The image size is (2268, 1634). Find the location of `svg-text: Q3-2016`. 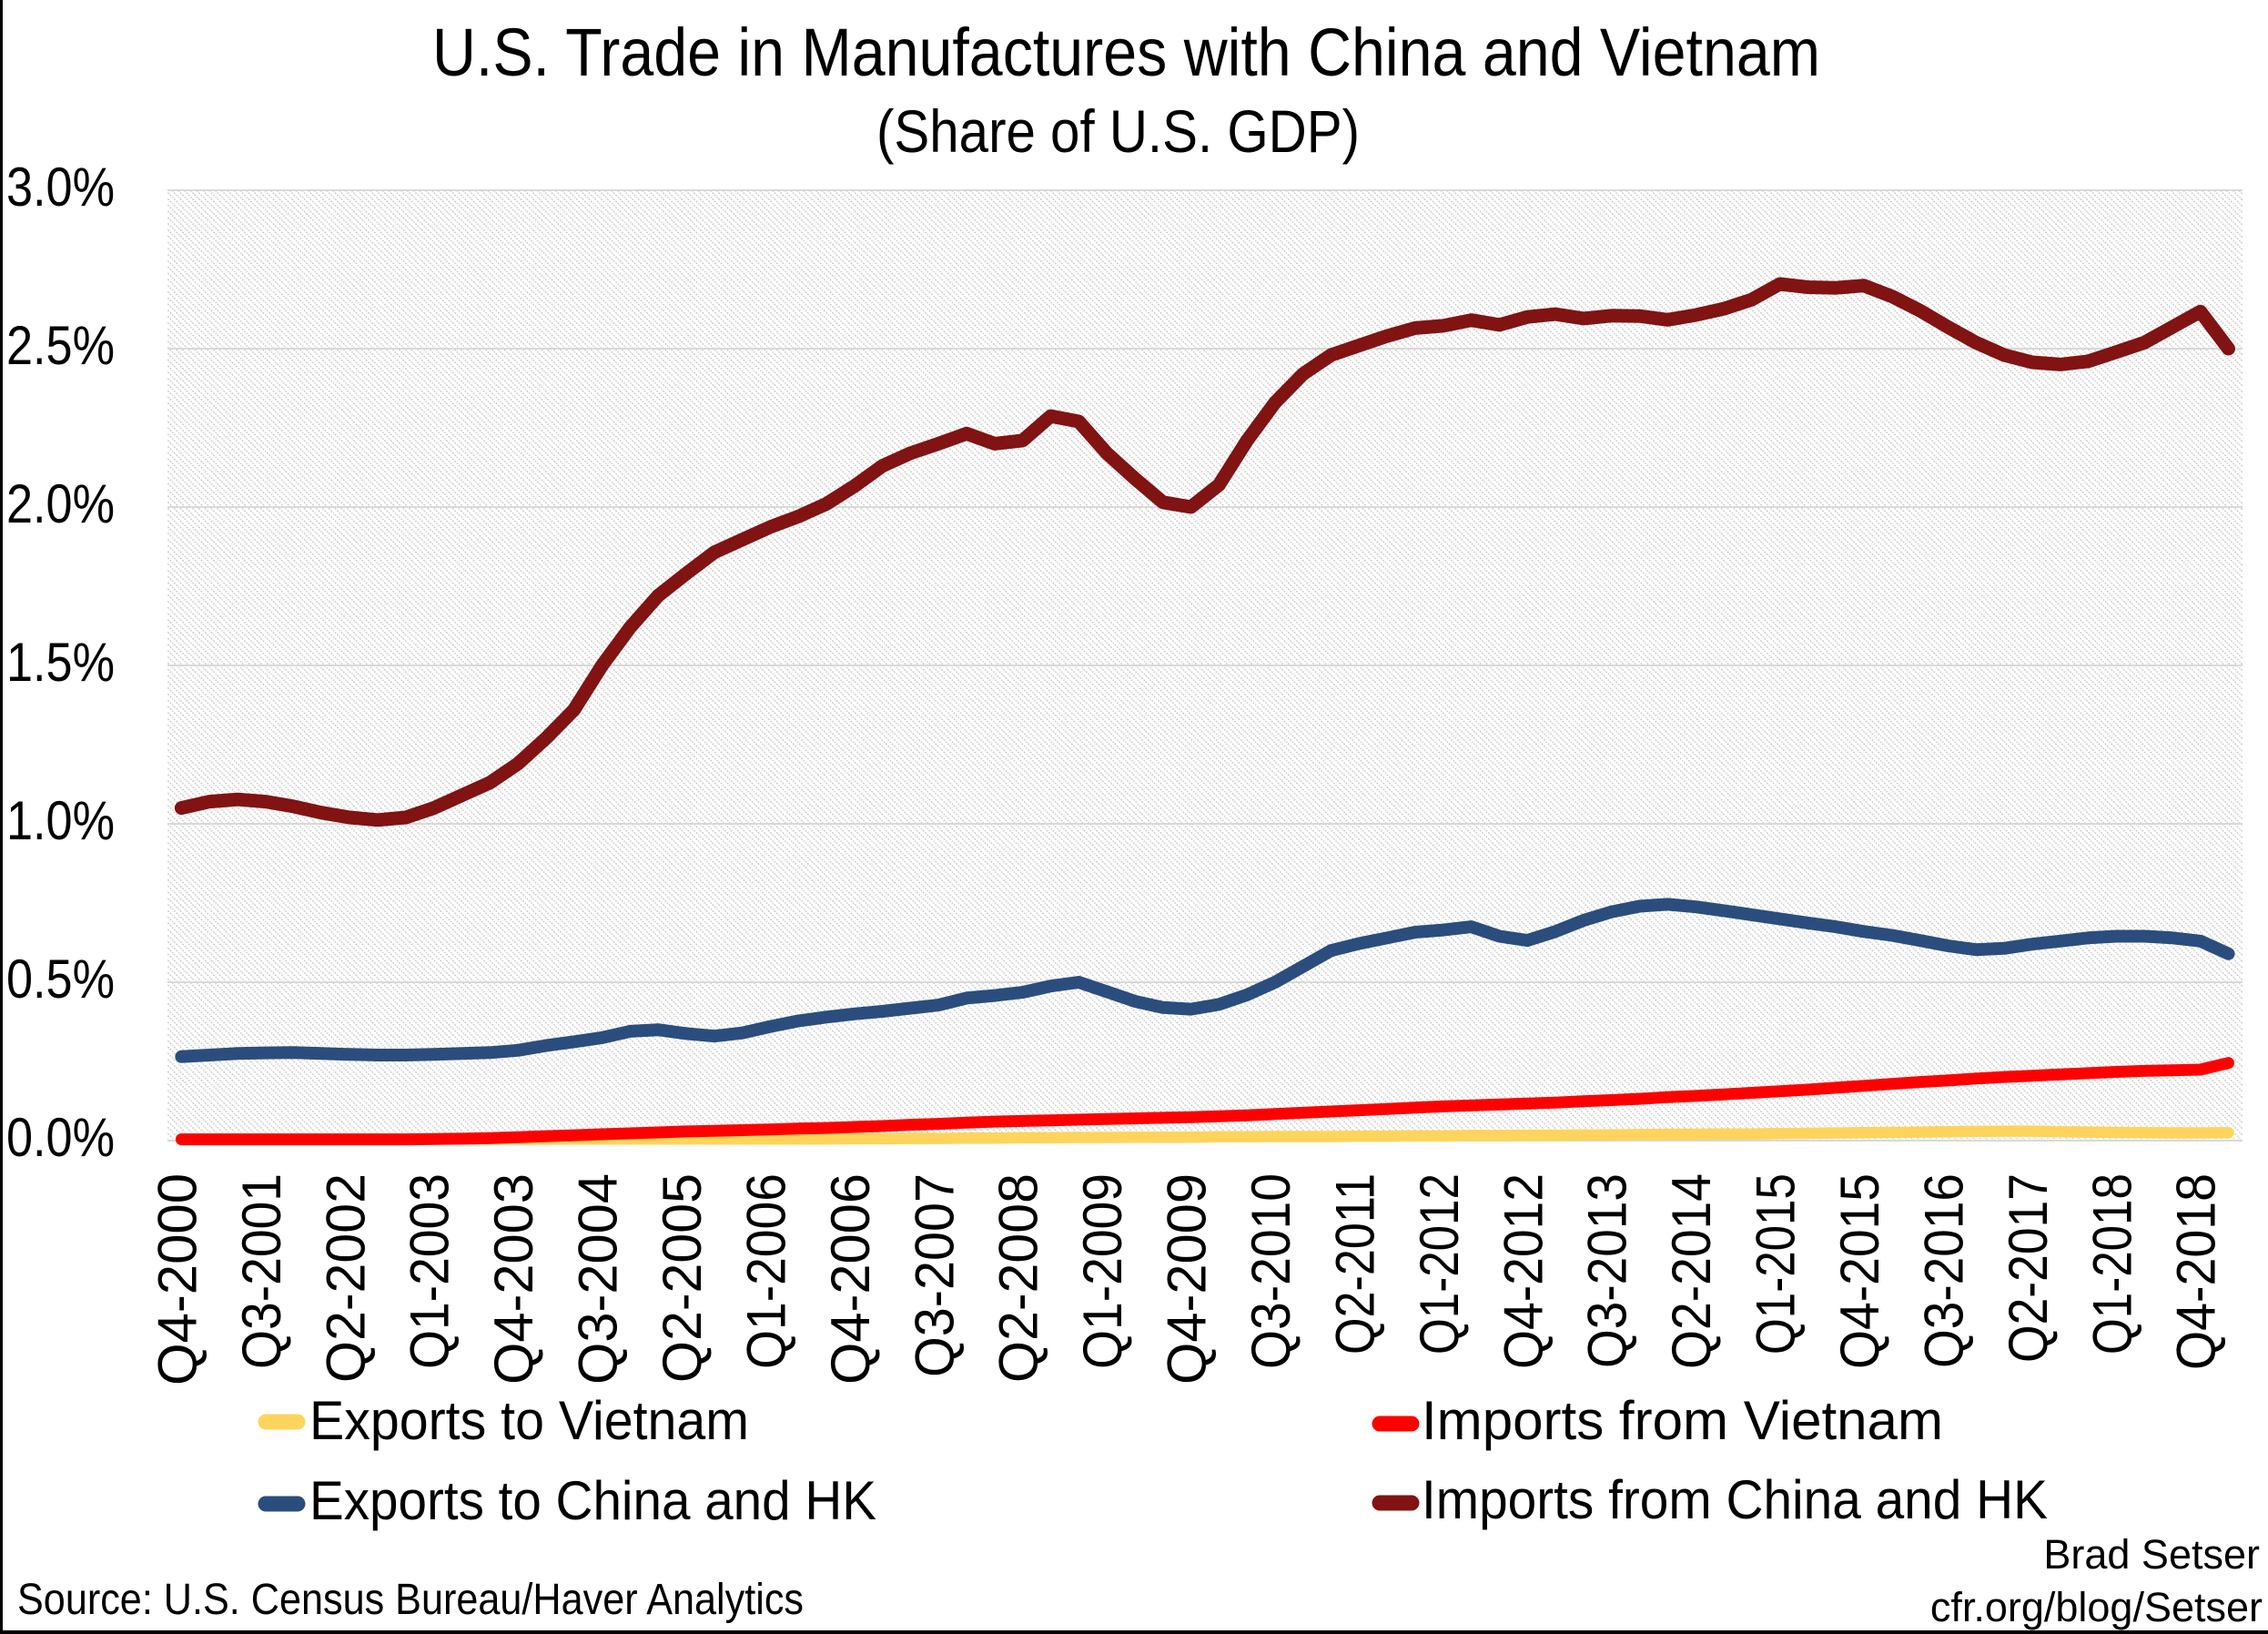

svg-text: Q3-2016 is located at coordinates (1943, 1270).